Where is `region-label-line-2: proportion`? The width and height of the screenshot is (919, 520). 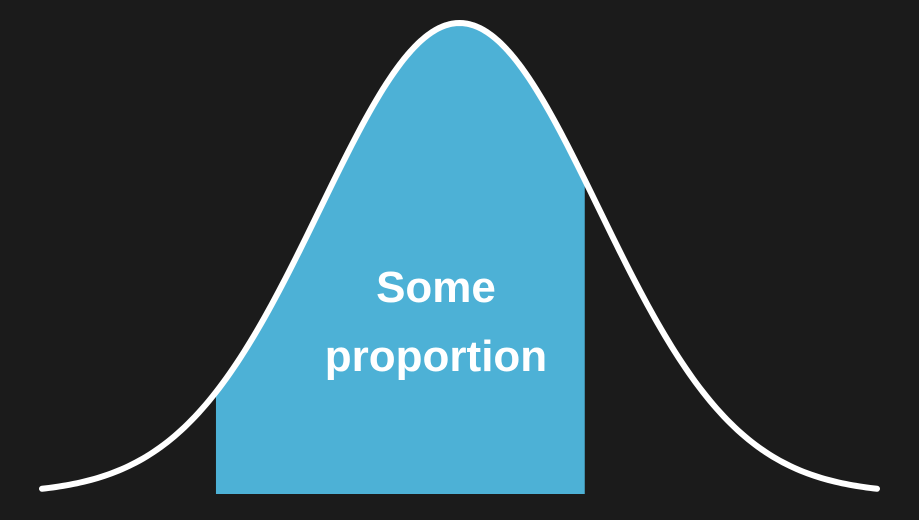 region-label-line-2: proportion is located at coordinates (436, 356).